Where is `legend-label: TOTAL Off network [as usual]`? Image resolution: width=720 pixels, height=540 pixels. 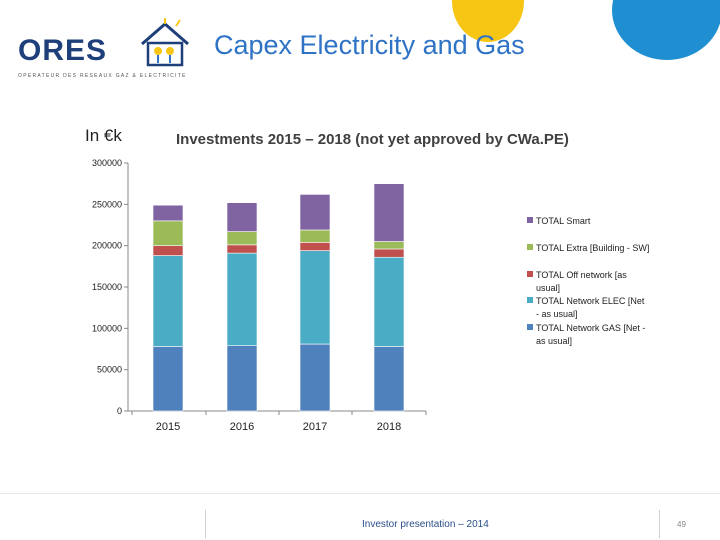 legend-label: TOTAL Off network [as usual] is located at coordinates (581, 281).